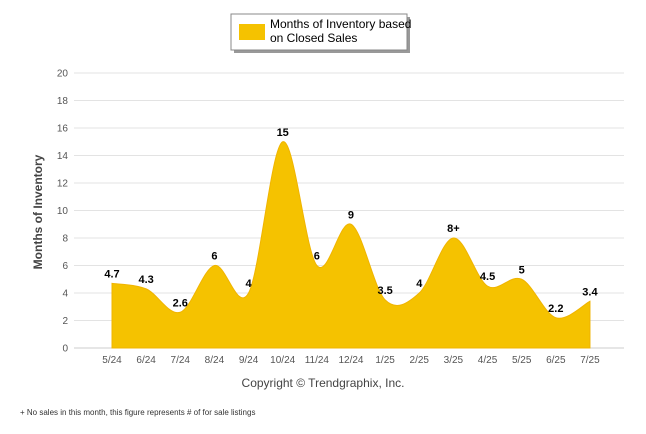 This screenshot has height=434, width=646. I want to click on x-tick-label: 3/25, so click(454, 360).